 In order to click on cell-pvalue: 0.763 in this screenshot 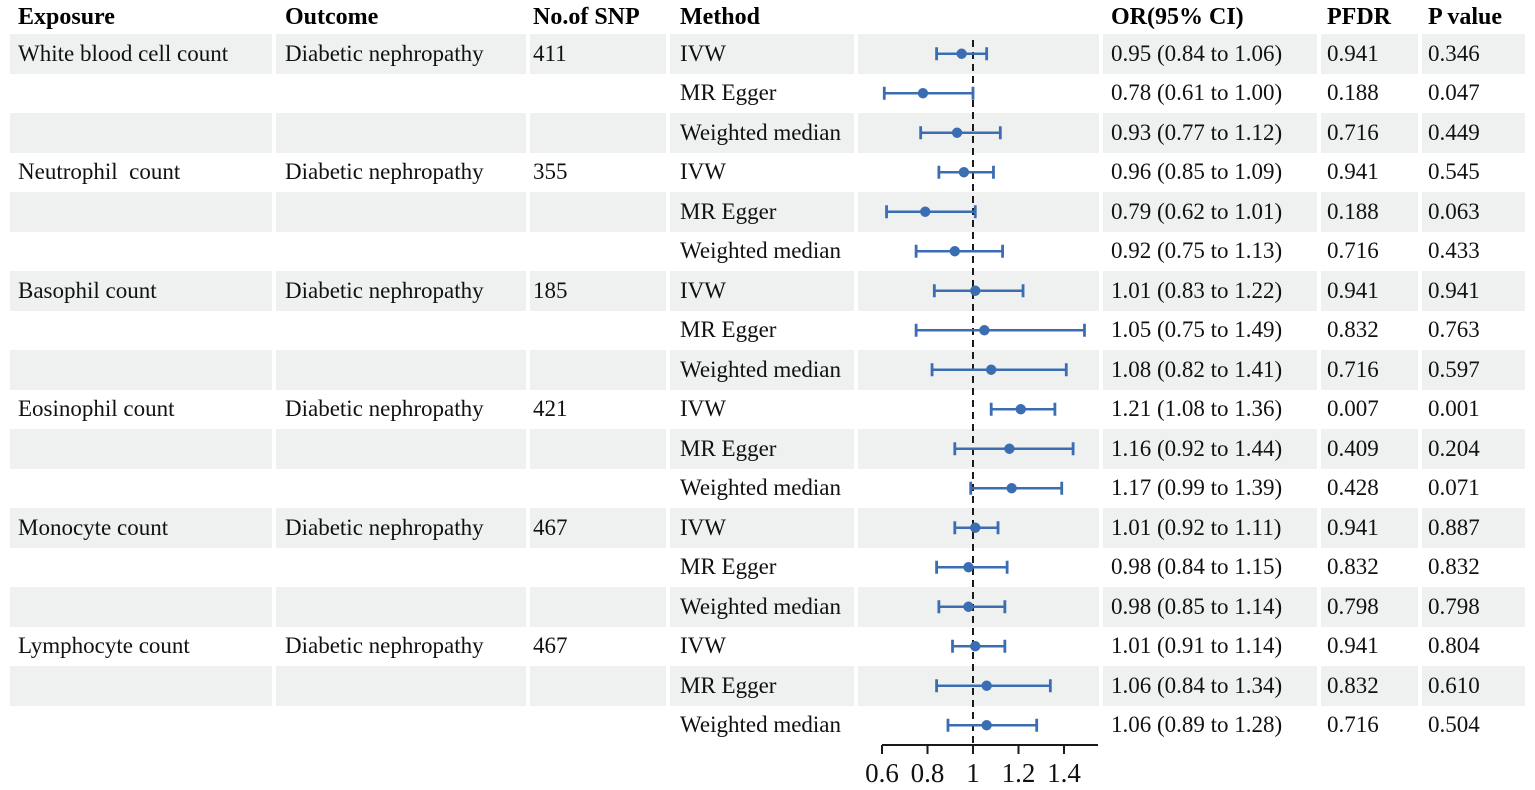, I will do `click(1454, 330)`.